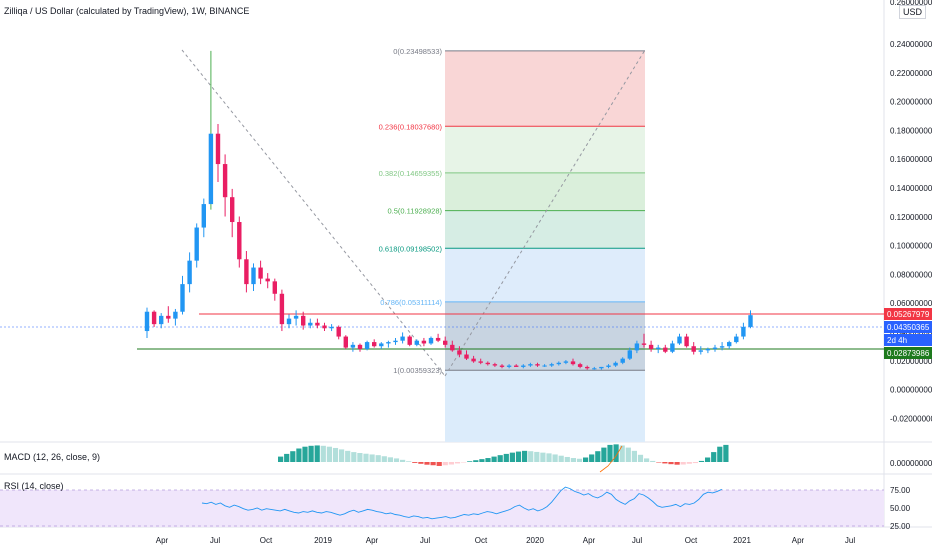 The height and width of the screenshot is (555, 932). I want to click on price-tick-label: -0.02000000, so click(911, 418).